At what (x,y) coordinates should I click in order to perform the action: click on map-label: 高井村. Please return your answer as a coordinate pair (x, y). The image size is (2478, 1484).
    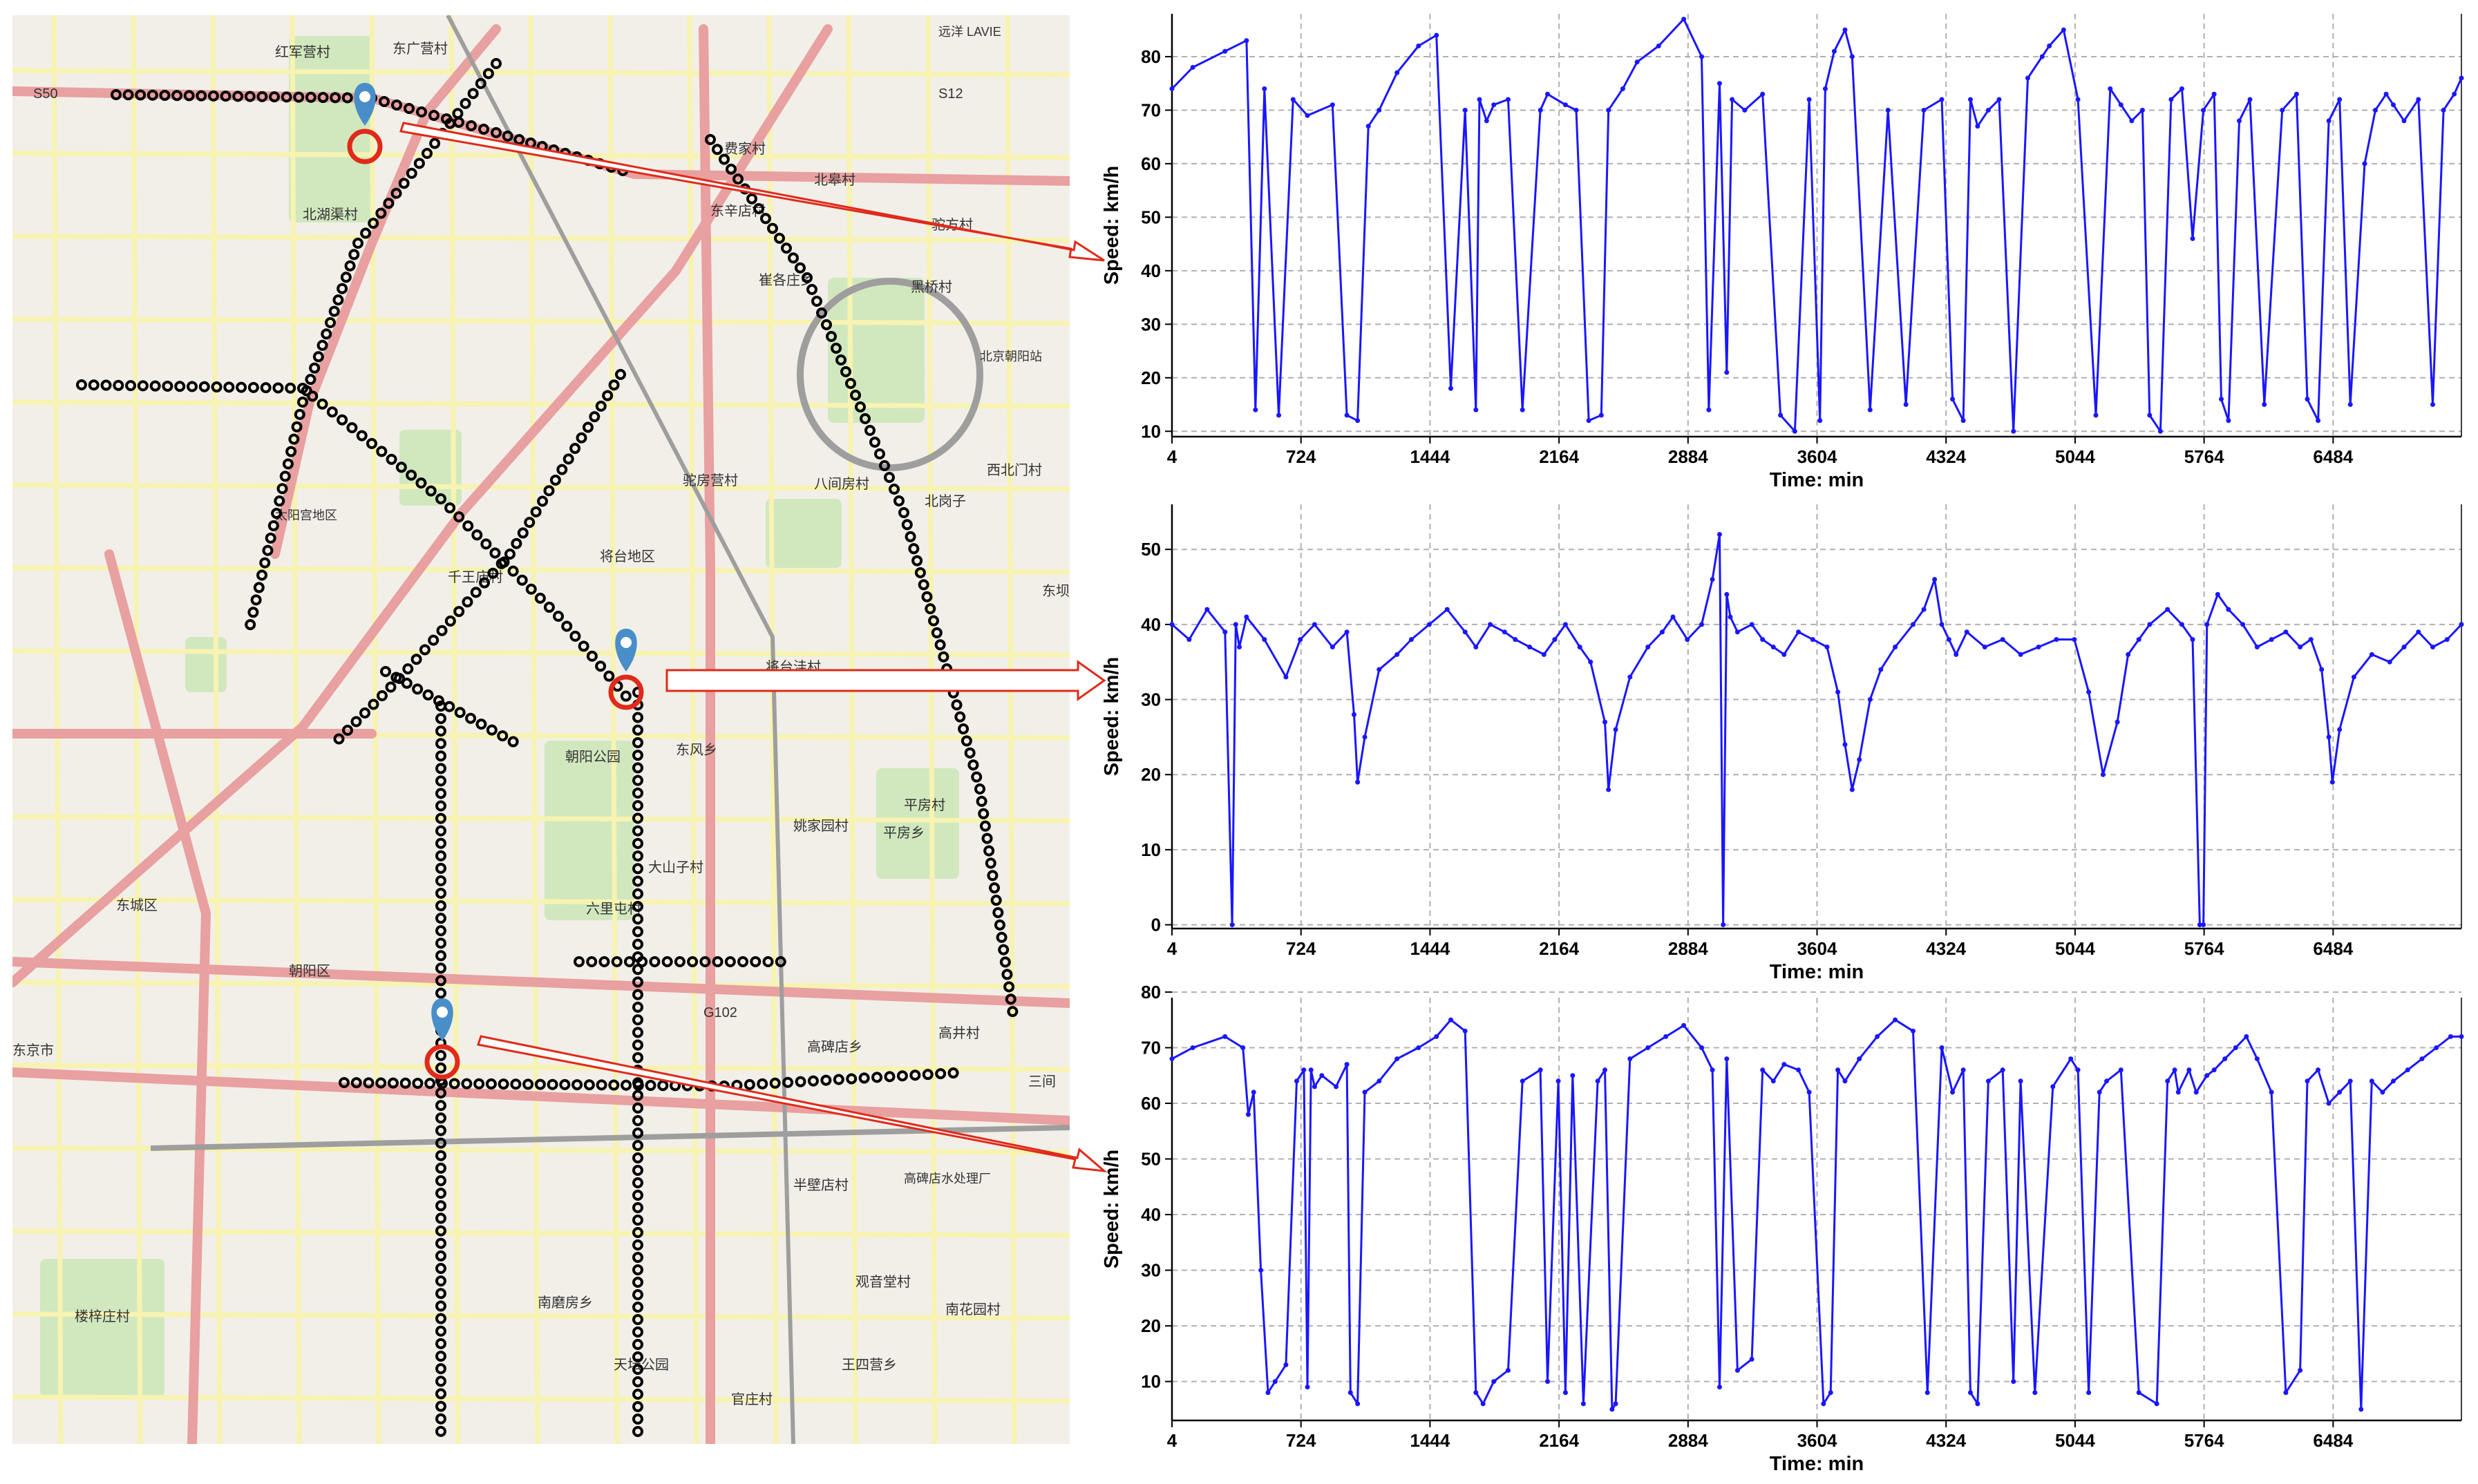
    Looking at the image, I should click on (959, 1033).